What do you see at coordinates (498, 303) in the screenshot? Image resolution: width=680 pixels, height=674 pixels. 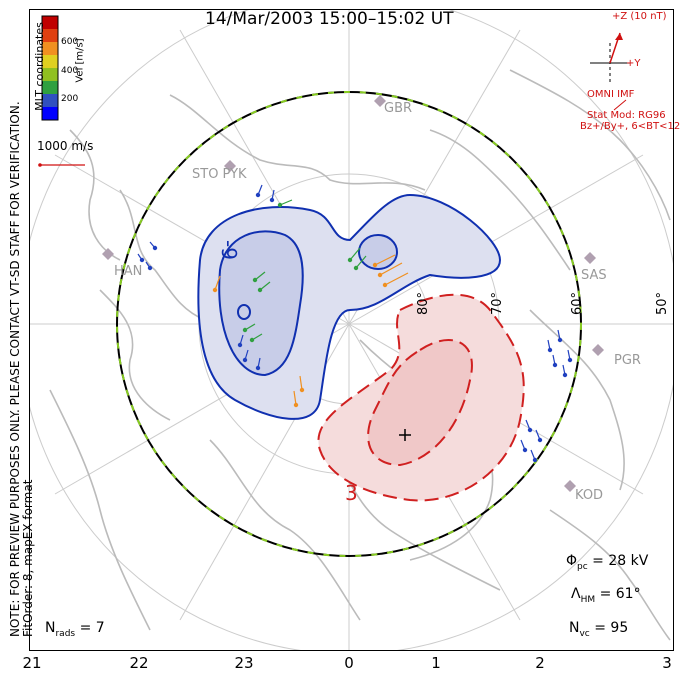 I see `latitude-label: 70°` at bounding box center [498, 303].